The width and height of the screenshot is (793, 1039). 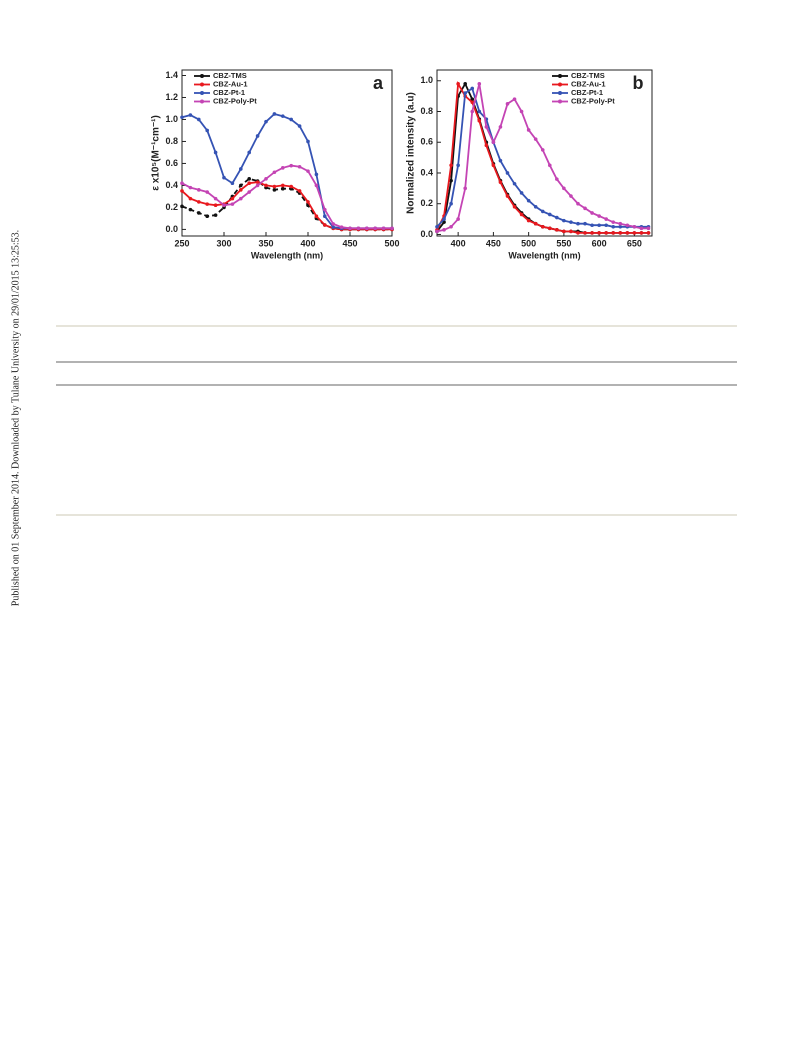 What do you see at coordinates (230, 83) in the screenshot?
I see `legend-label: CBZ-Au-1` at bounding box center [230, 83].